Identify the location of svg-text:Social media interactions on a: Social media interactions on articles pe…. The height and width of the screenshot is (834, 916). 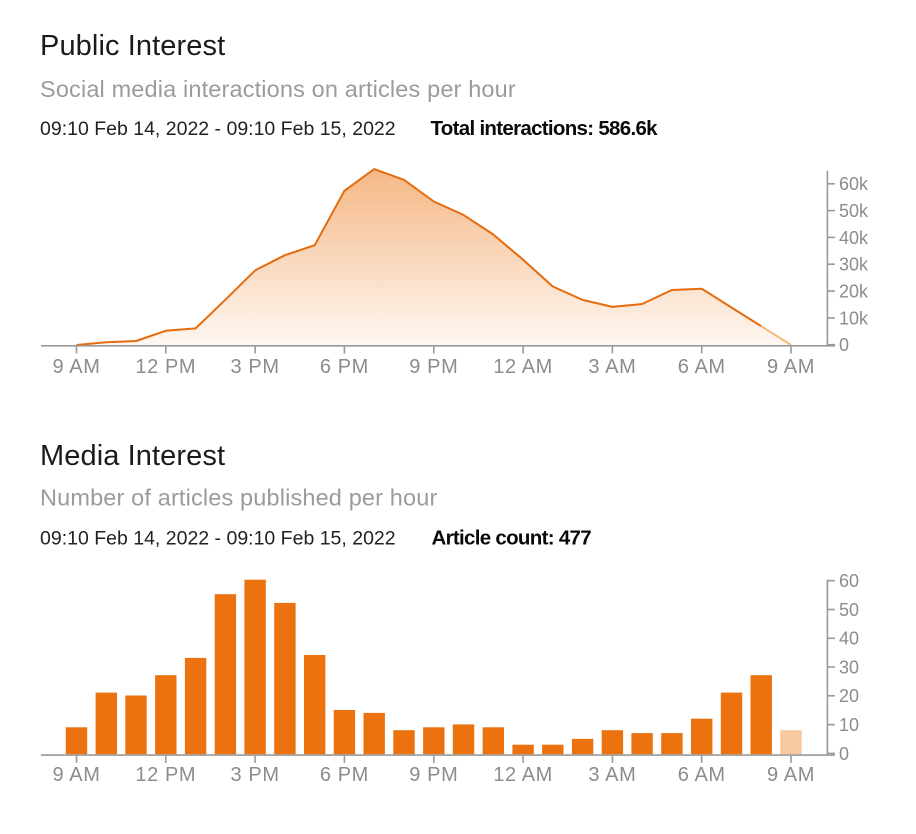
(278, 89).